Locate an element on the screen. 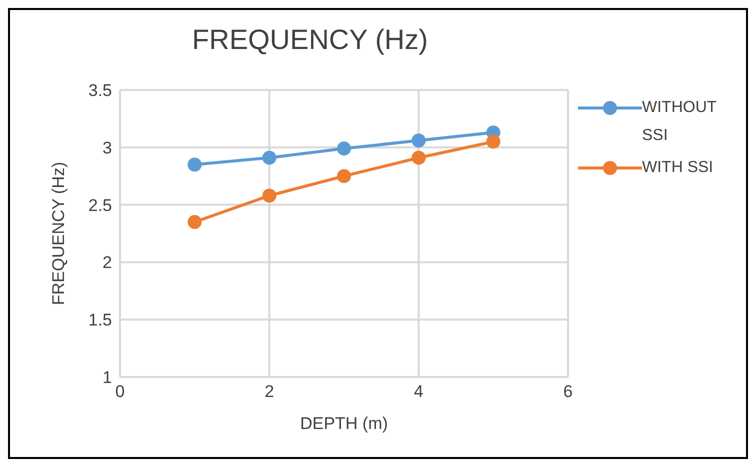 This screenshot has width=754, height=465. x-tick-label: 6 is located at coordinates (568, 392).